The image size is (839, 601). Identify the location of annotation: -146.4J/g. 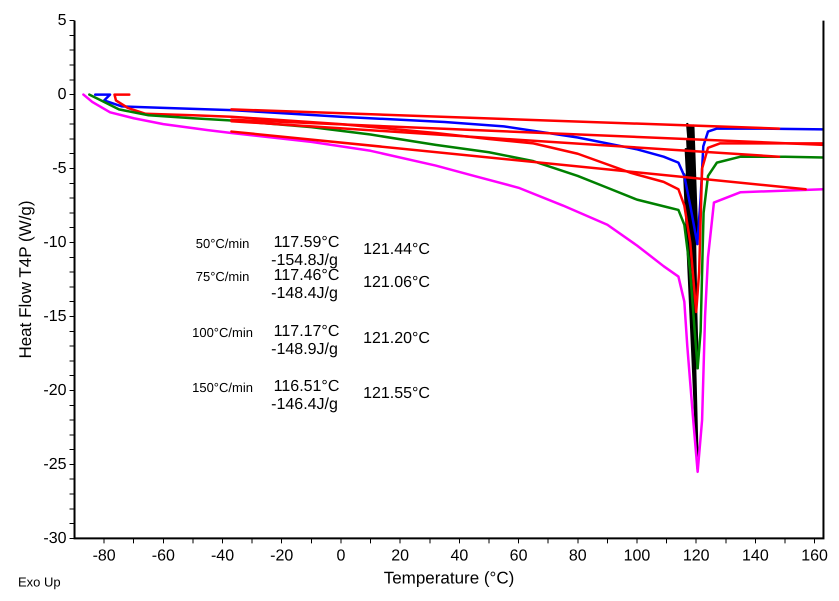
(304, 405).